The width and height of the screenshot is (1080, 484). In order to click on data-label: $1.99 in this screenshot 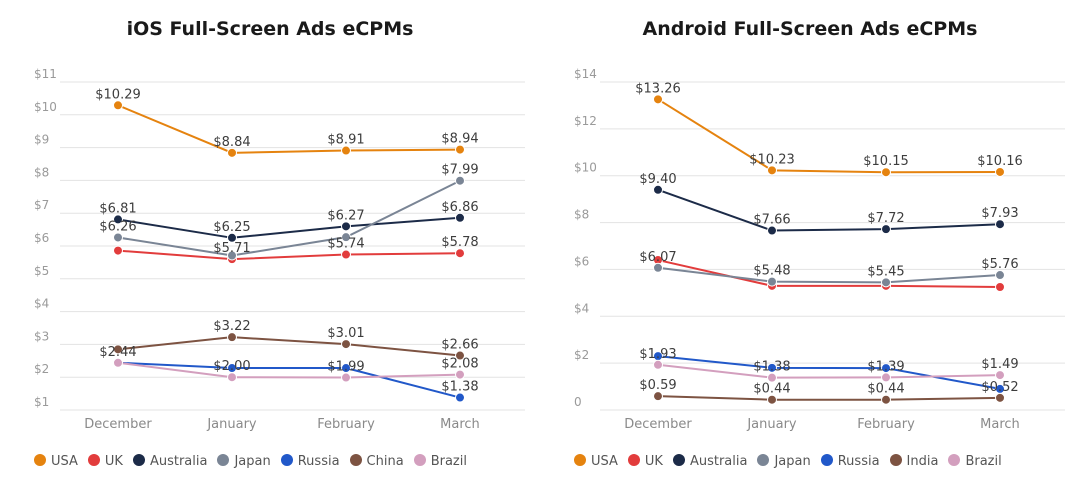, I will do `click(345, 367)`.